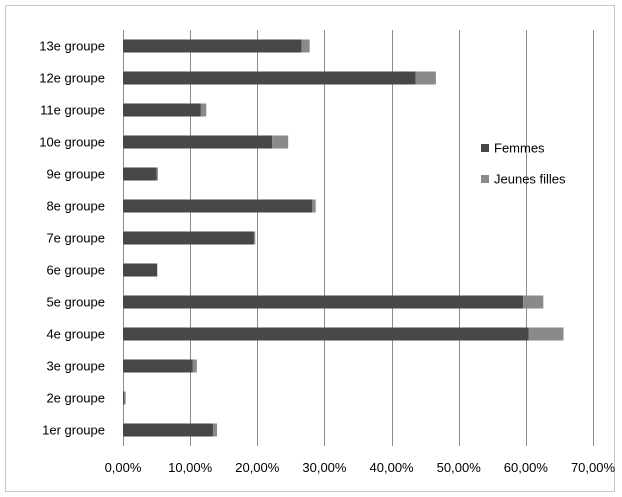 This screenshot has height=497, width=622. I want to click on x-tick-label: 40,00%, so click(392, 467).